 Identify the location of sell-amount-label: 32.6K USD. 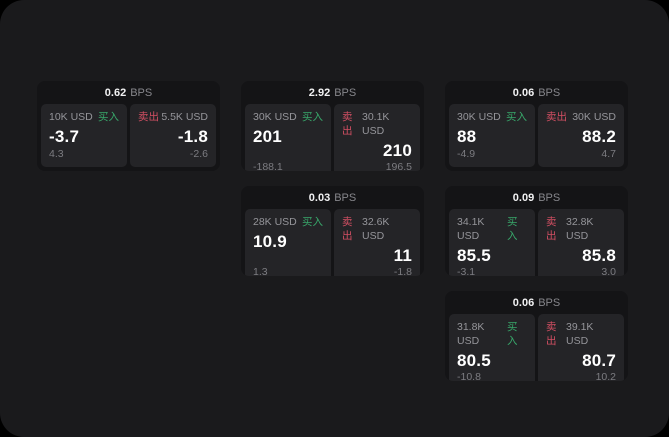
(375, 229).